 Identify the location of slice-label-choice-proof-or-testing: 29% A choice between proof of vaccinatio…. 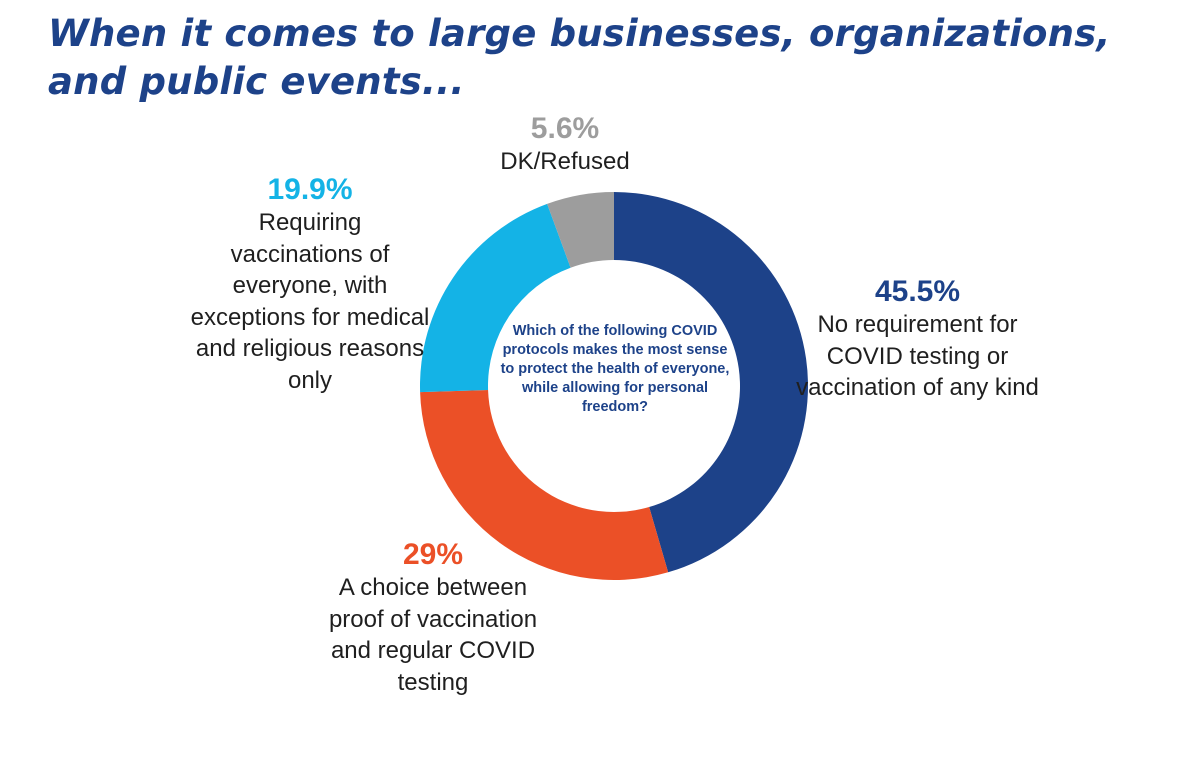
(433, 618).